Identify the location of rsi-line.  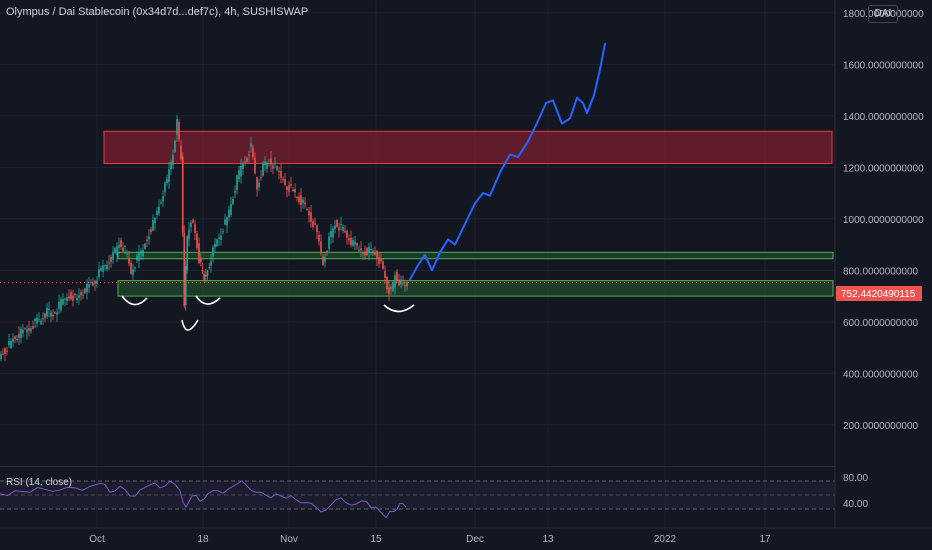
(203, 499).